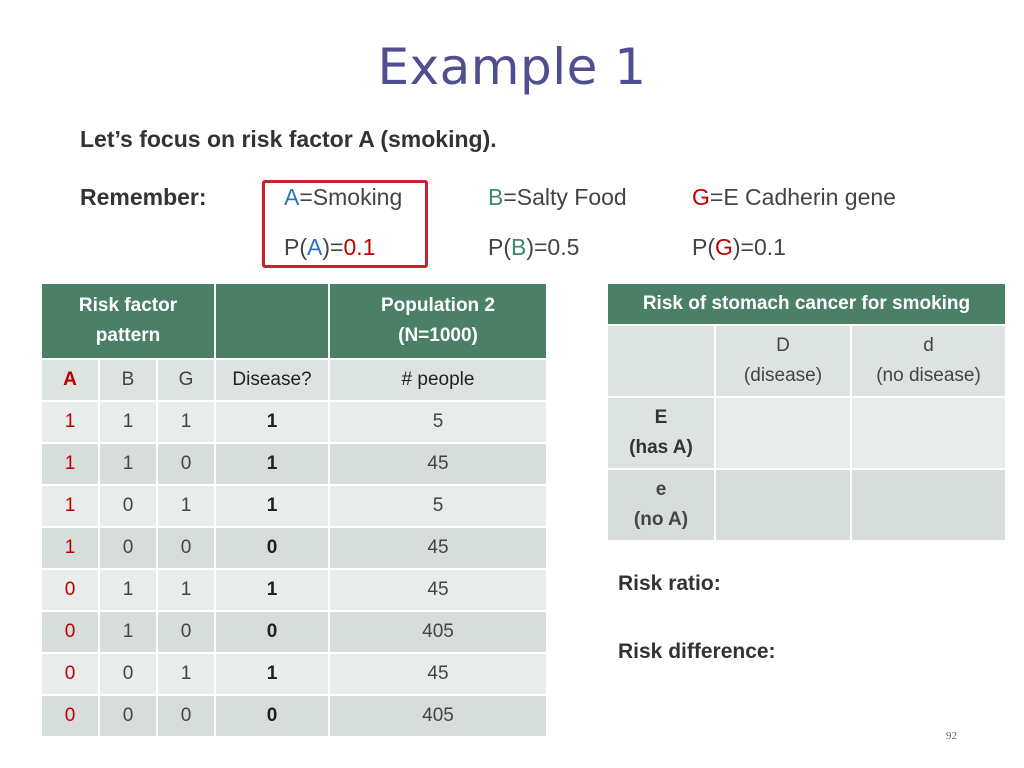 The image size is (1024, 768). Describe the element at coordinates (661, 505) in the screenshot. I see `risk-row-e: e (no A)` at that location.